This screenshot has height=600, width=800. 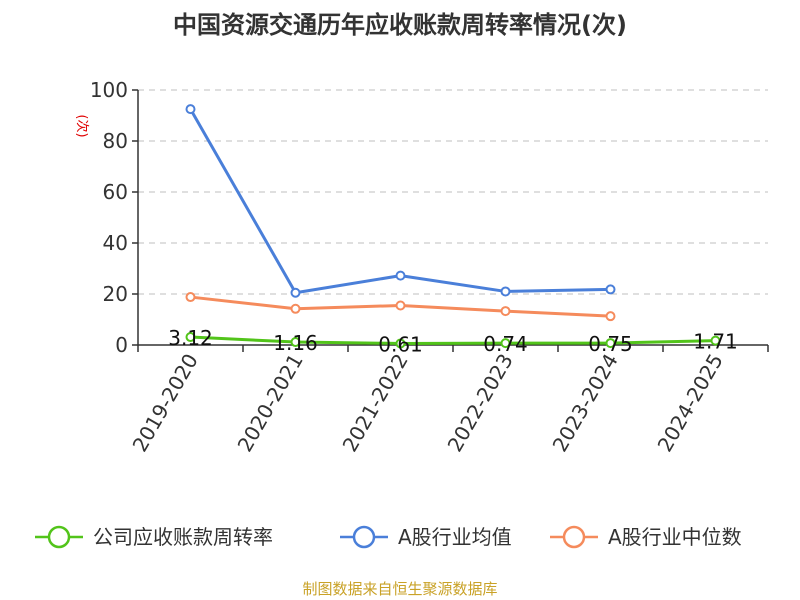 I want to click on data-label: 3.12, so click(x=190, y=338).